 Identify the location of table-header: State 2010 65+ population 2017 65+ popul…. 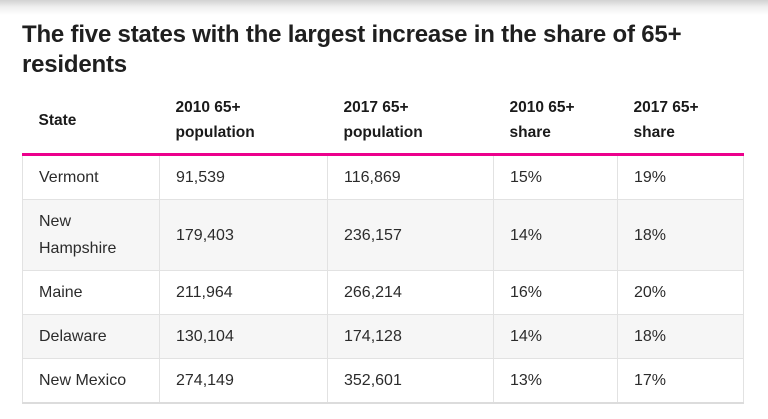
(383, 124).